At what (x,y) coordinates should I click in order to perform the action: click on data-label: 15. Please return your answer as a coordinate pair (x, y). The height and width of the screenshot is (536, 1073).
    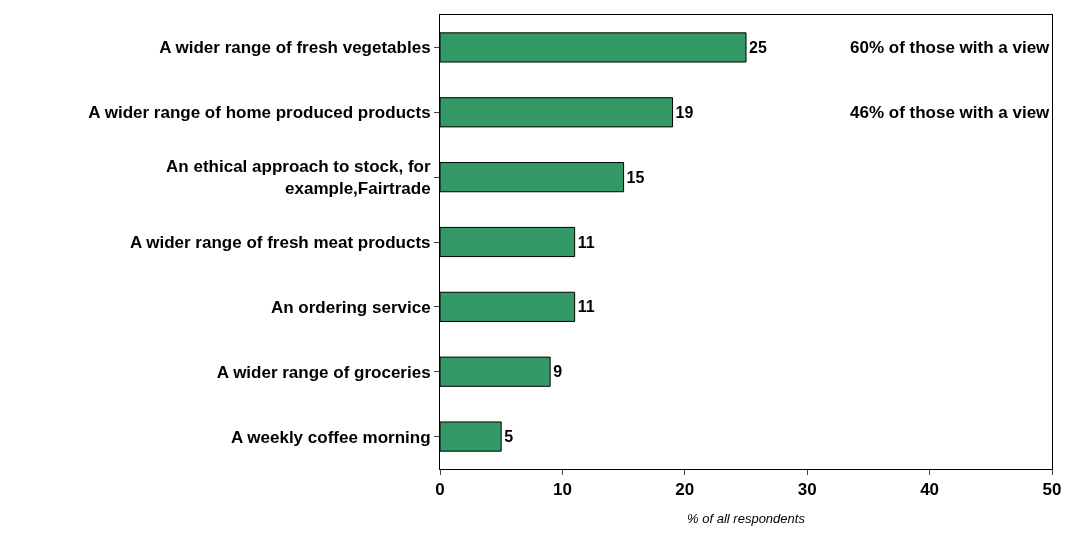
    Looking at the image, I should click on (635, 177).